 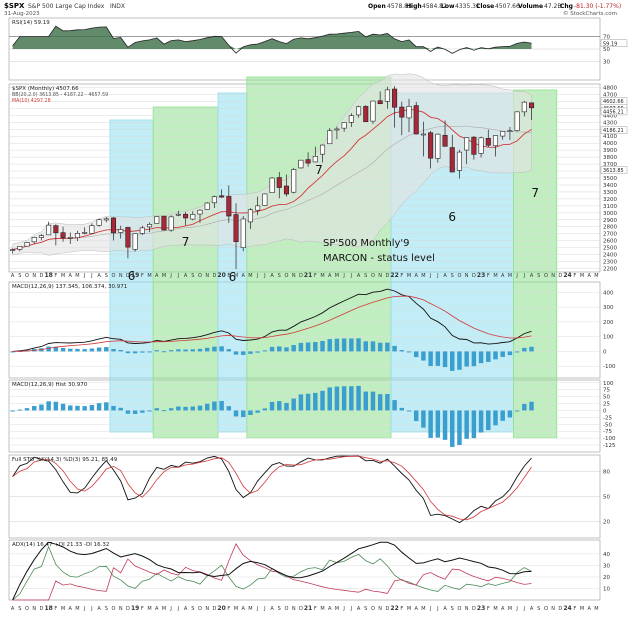 I want to click on ma-legend: MA(10) 4297.28, so click(x=31, y=101).